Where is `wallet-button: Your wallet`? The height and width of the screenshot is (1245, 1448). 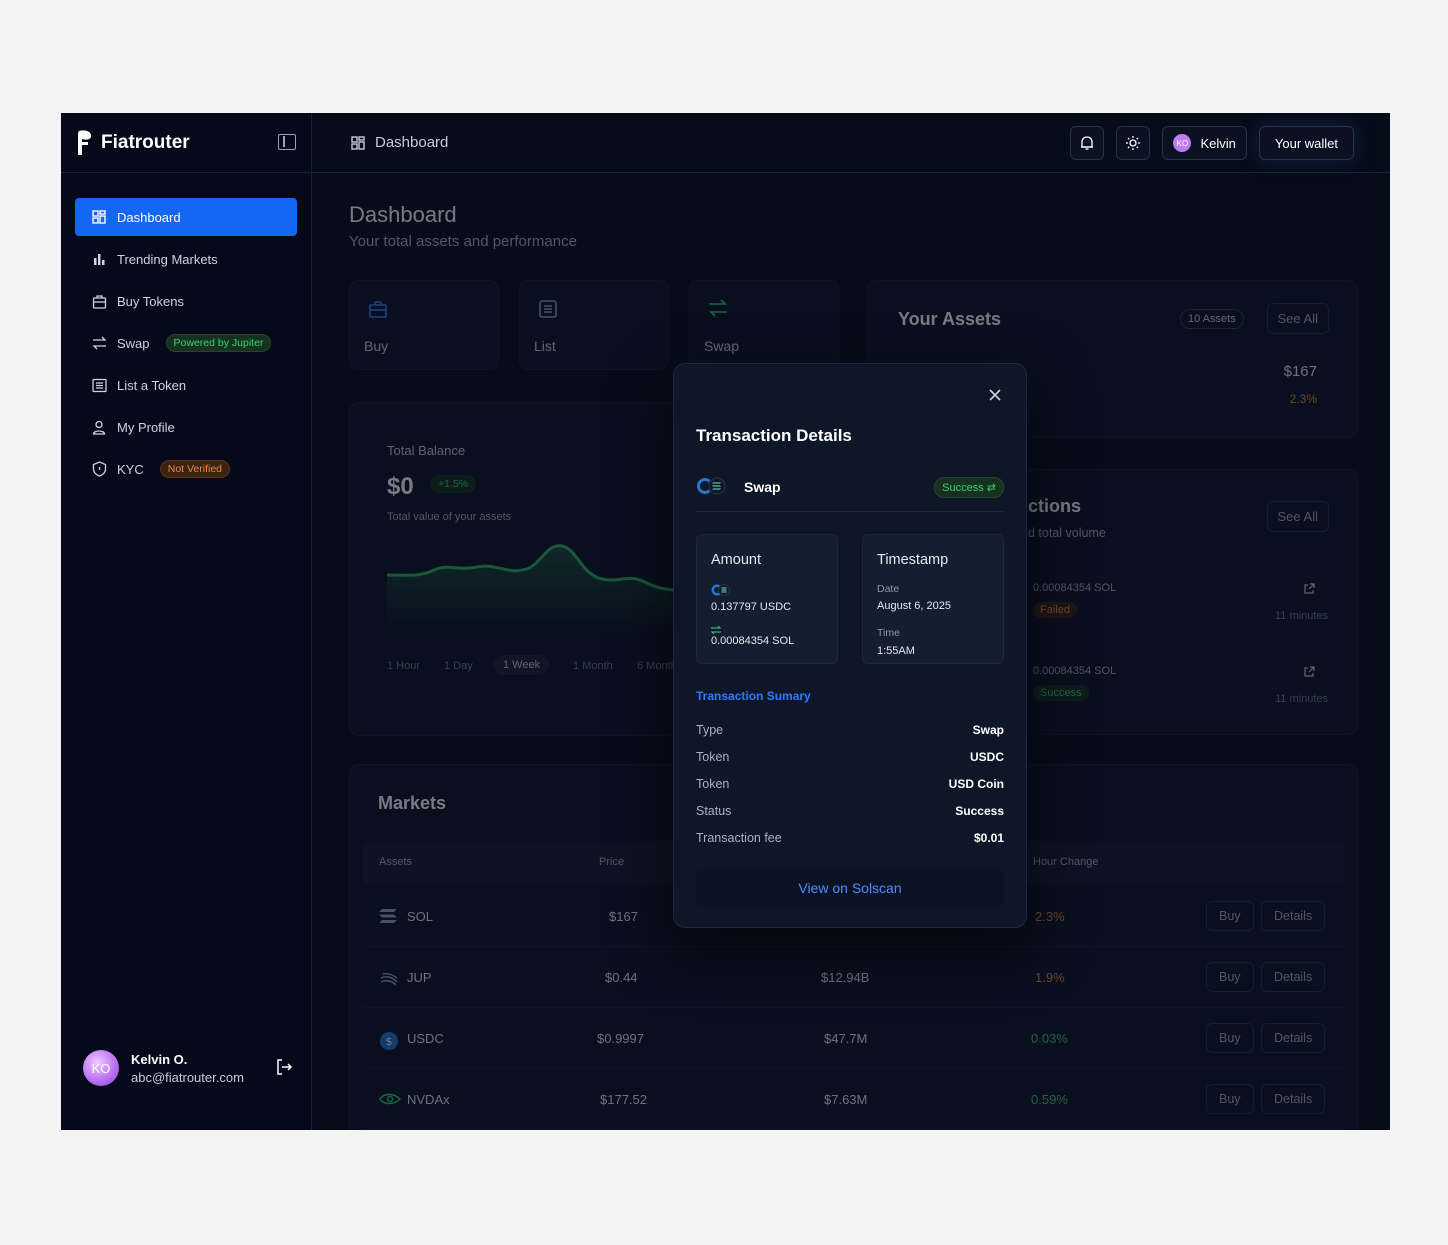
wallet-button: Your wallet is located at coordinates (1306, 143).